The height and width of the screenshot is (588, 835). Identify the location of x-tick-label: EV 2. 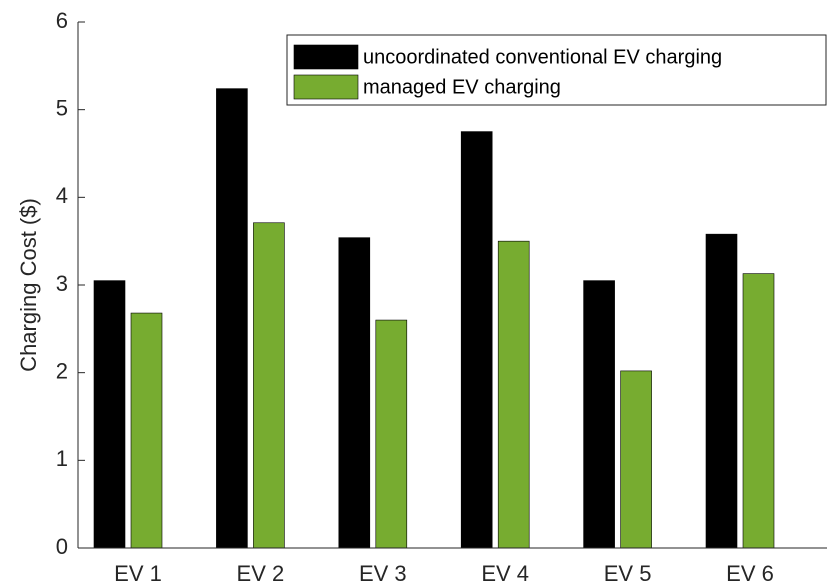
(261, 573).